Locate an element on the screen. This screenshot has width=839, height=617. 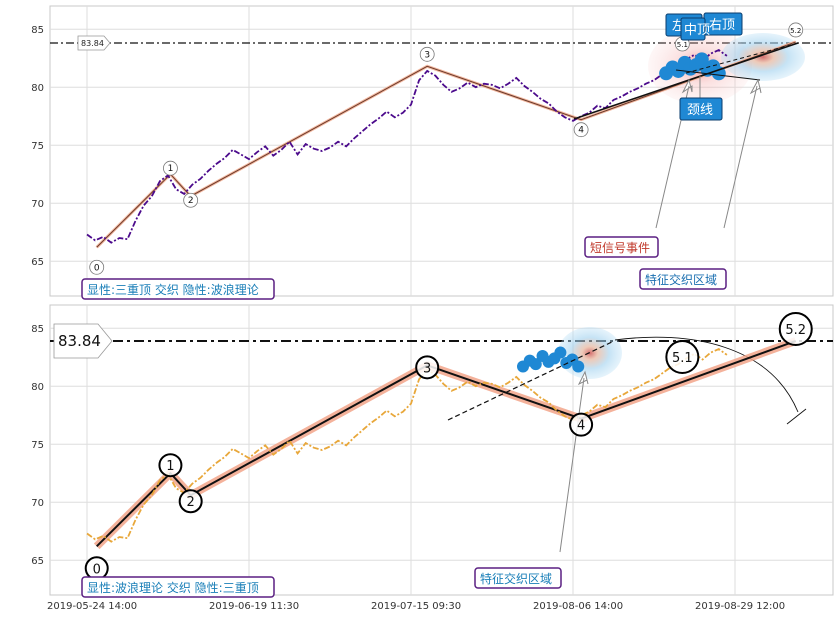
bottom-y-ticks: 65 70 75 80 85 is located at coordinates (37, 445).